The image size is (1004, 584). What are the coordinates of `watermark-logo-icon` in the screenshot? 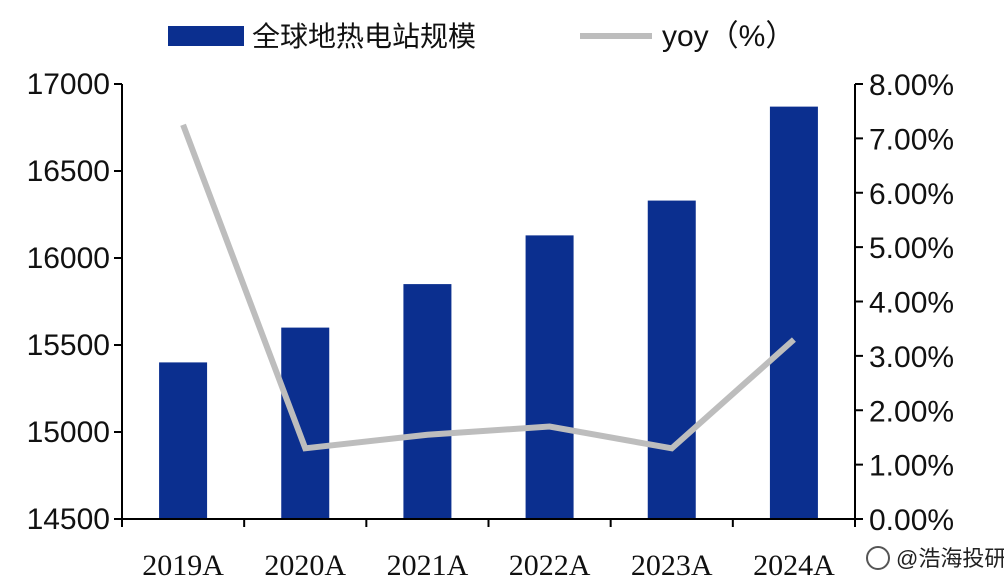 It's located at (878, 558).